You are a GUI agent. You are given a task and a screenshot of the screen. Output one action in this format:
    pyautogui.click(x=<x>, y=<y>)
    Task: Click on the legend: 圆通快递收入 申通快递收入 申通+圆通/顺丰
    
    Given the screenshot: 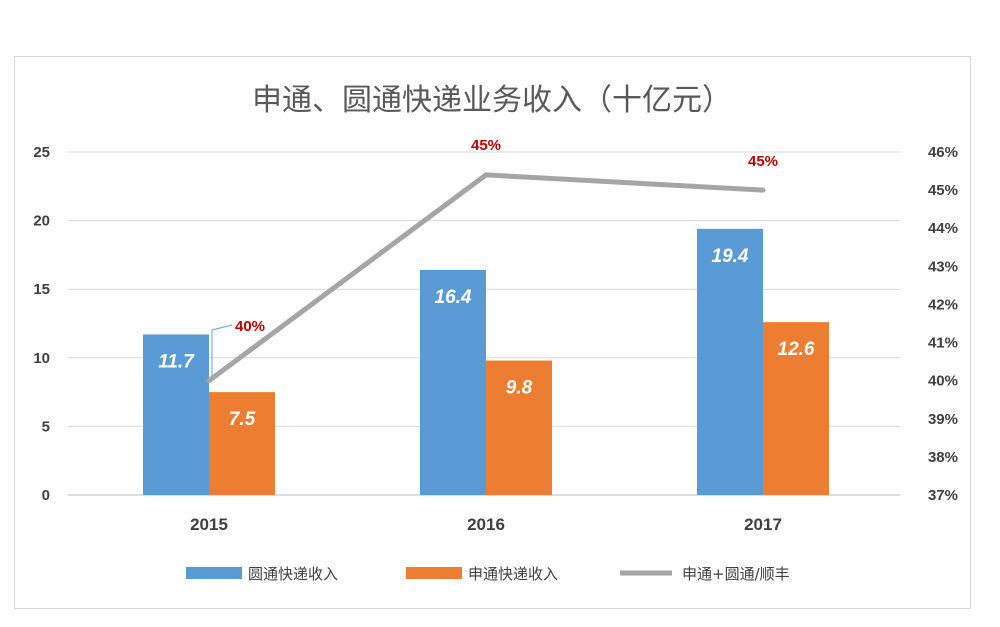 What is the action you would take?
    pyautogui.click(x=488, y=574)
    